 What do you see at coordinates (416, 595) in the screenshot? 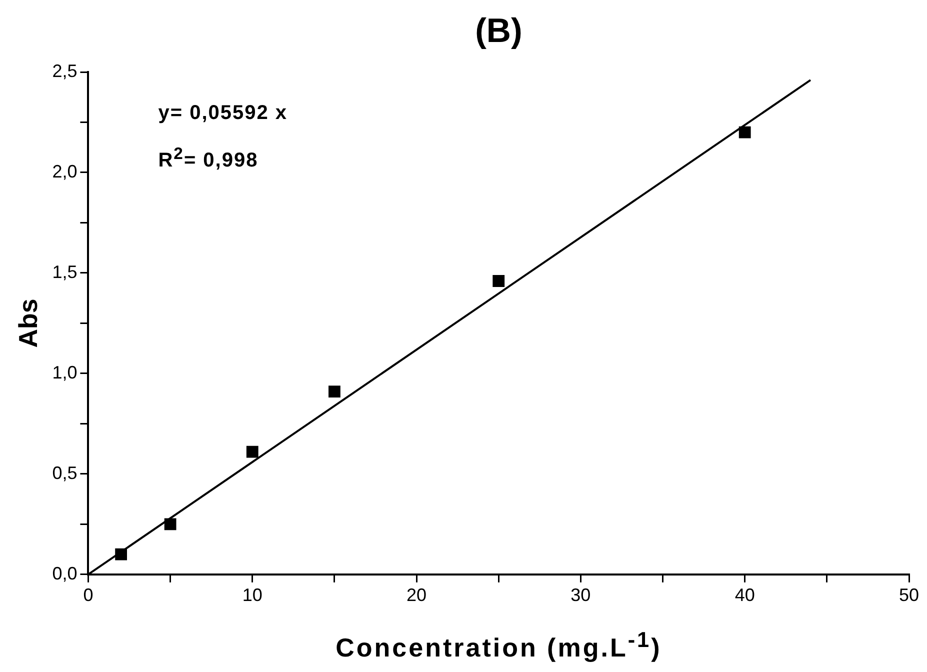
I see `x-tick-label: 20` at bounding box center [416, 595].